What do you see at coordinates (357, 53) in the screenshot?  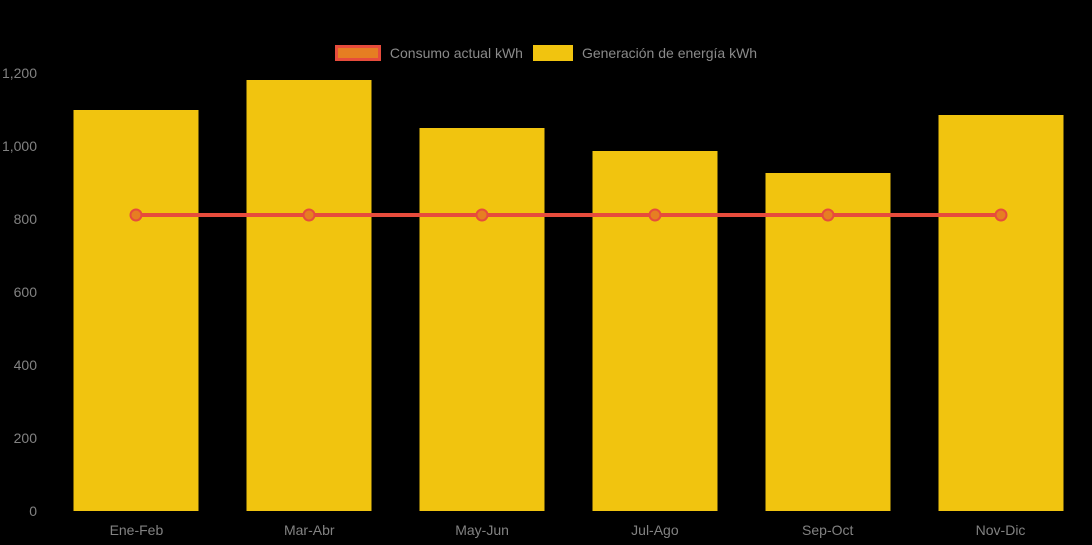 I see `line-series-swatch-icon` at bounding box center [357, 53].